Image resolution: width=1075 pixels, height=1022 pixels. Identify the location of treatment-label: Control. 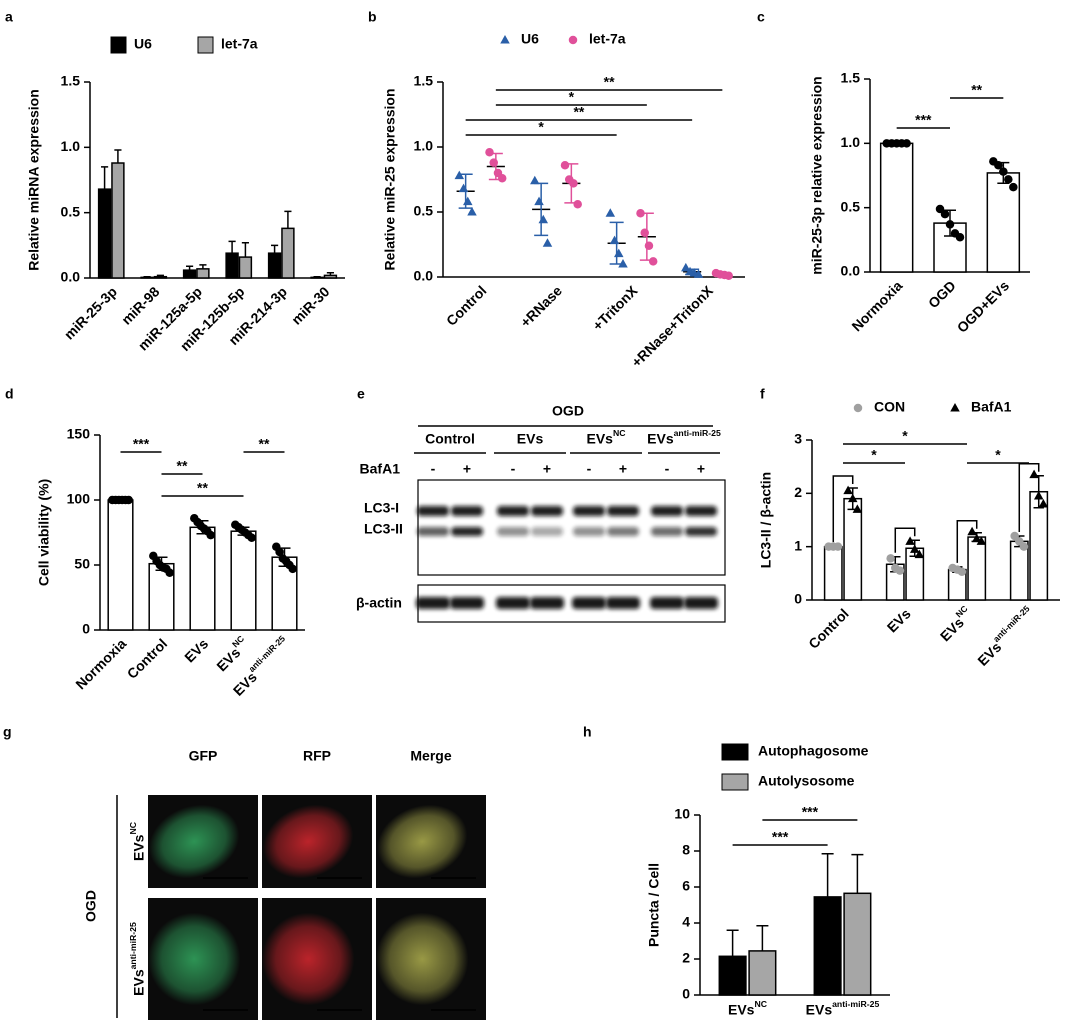
(450, 439).